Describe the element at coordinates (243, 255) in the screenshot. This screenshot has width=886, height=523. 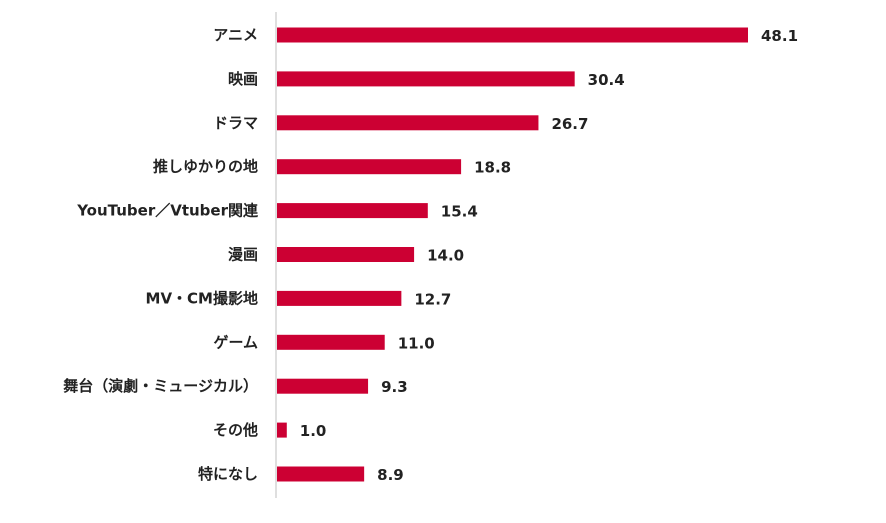
I see `category-label-5: 漫画` at that location.